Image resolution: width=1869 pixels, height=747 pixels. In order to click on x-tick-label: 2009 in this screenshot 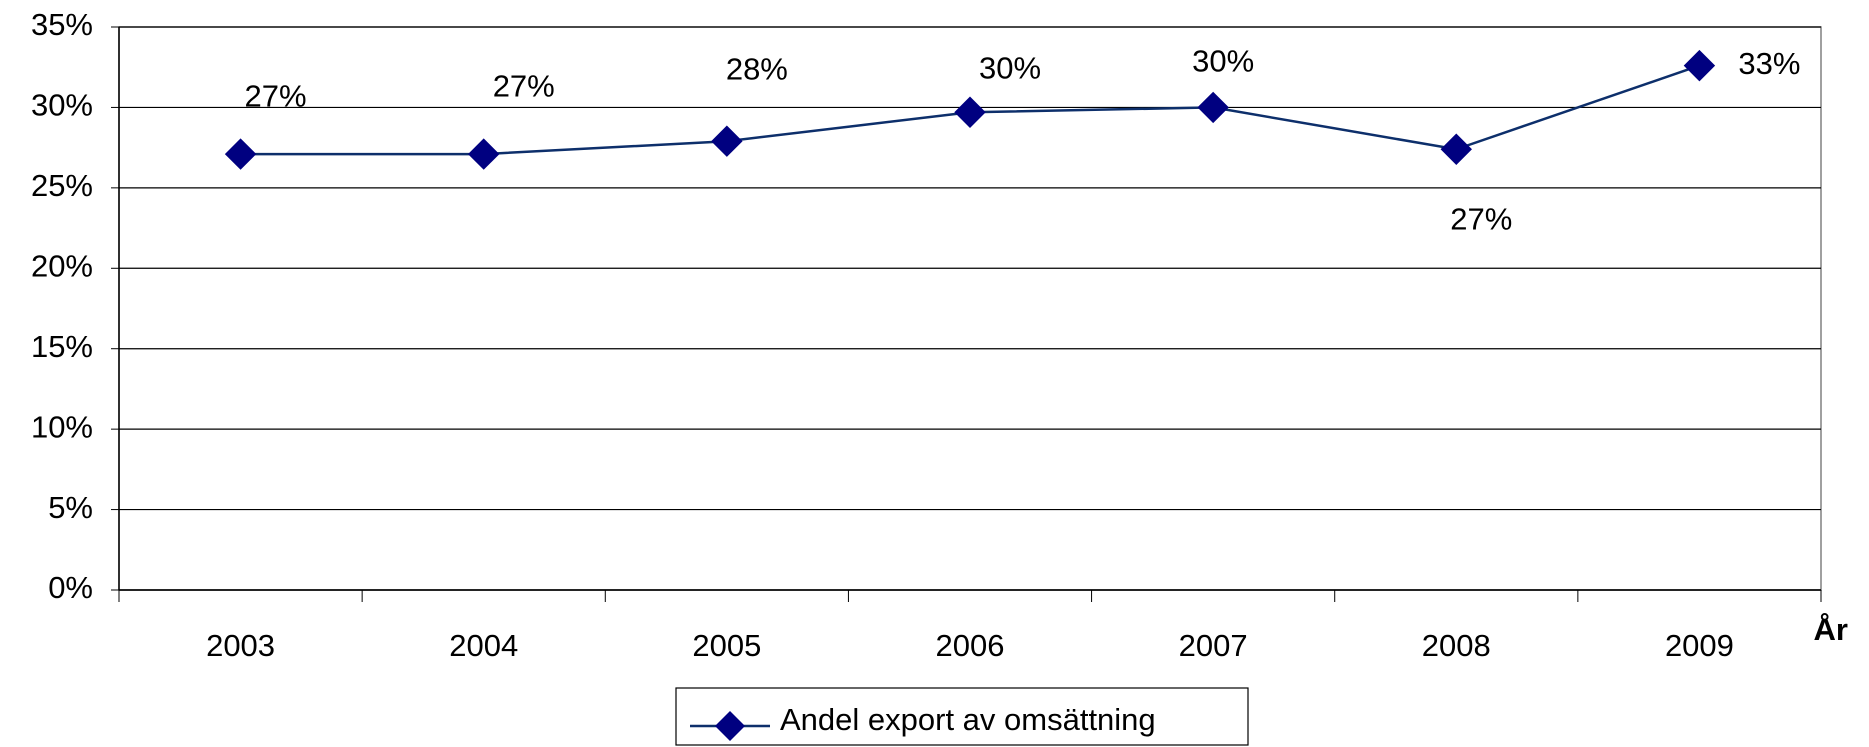, I will do `click(1699, 645)`.